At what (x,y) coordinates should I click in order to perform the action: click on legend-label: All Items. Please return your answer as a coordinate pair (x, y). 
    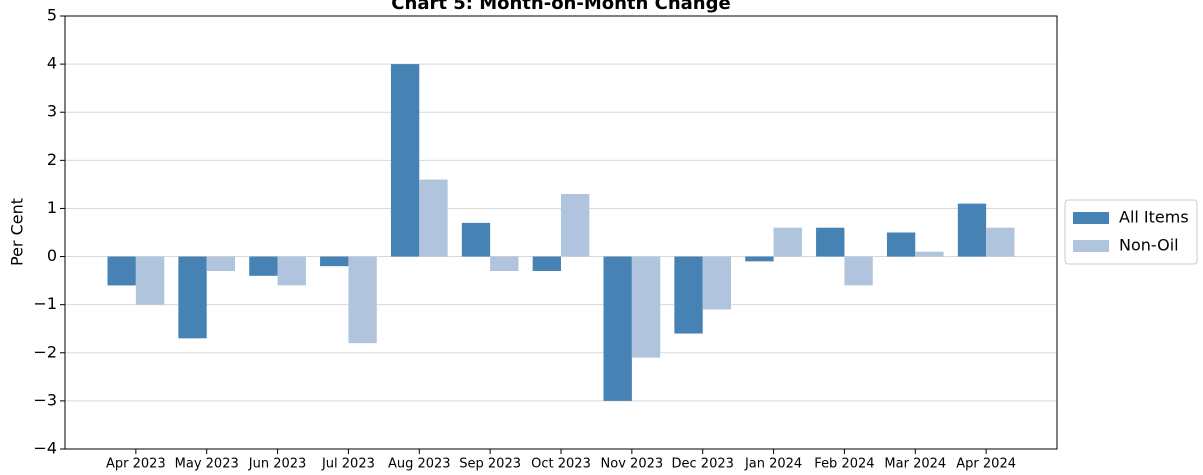
    Looking at the image, I should click on (1154, 217).